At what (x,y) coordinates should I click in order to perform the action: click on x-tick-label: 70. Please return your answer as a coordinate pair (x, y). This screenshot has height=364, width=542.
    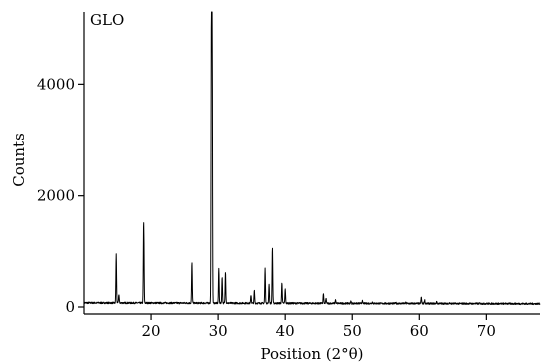
    Looking at the image, I should click on (486, 331).